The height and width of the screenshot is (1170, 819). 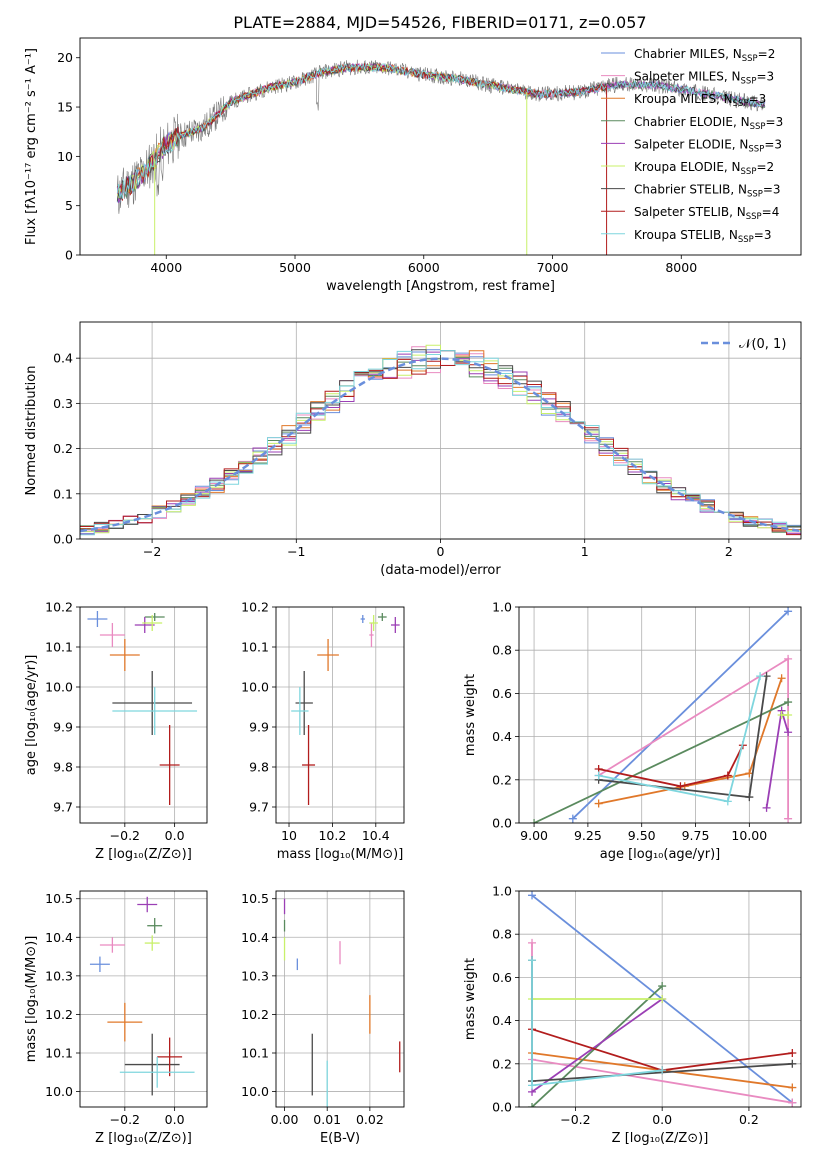 I want to click on series-c9, so click(x=597, y=1023).